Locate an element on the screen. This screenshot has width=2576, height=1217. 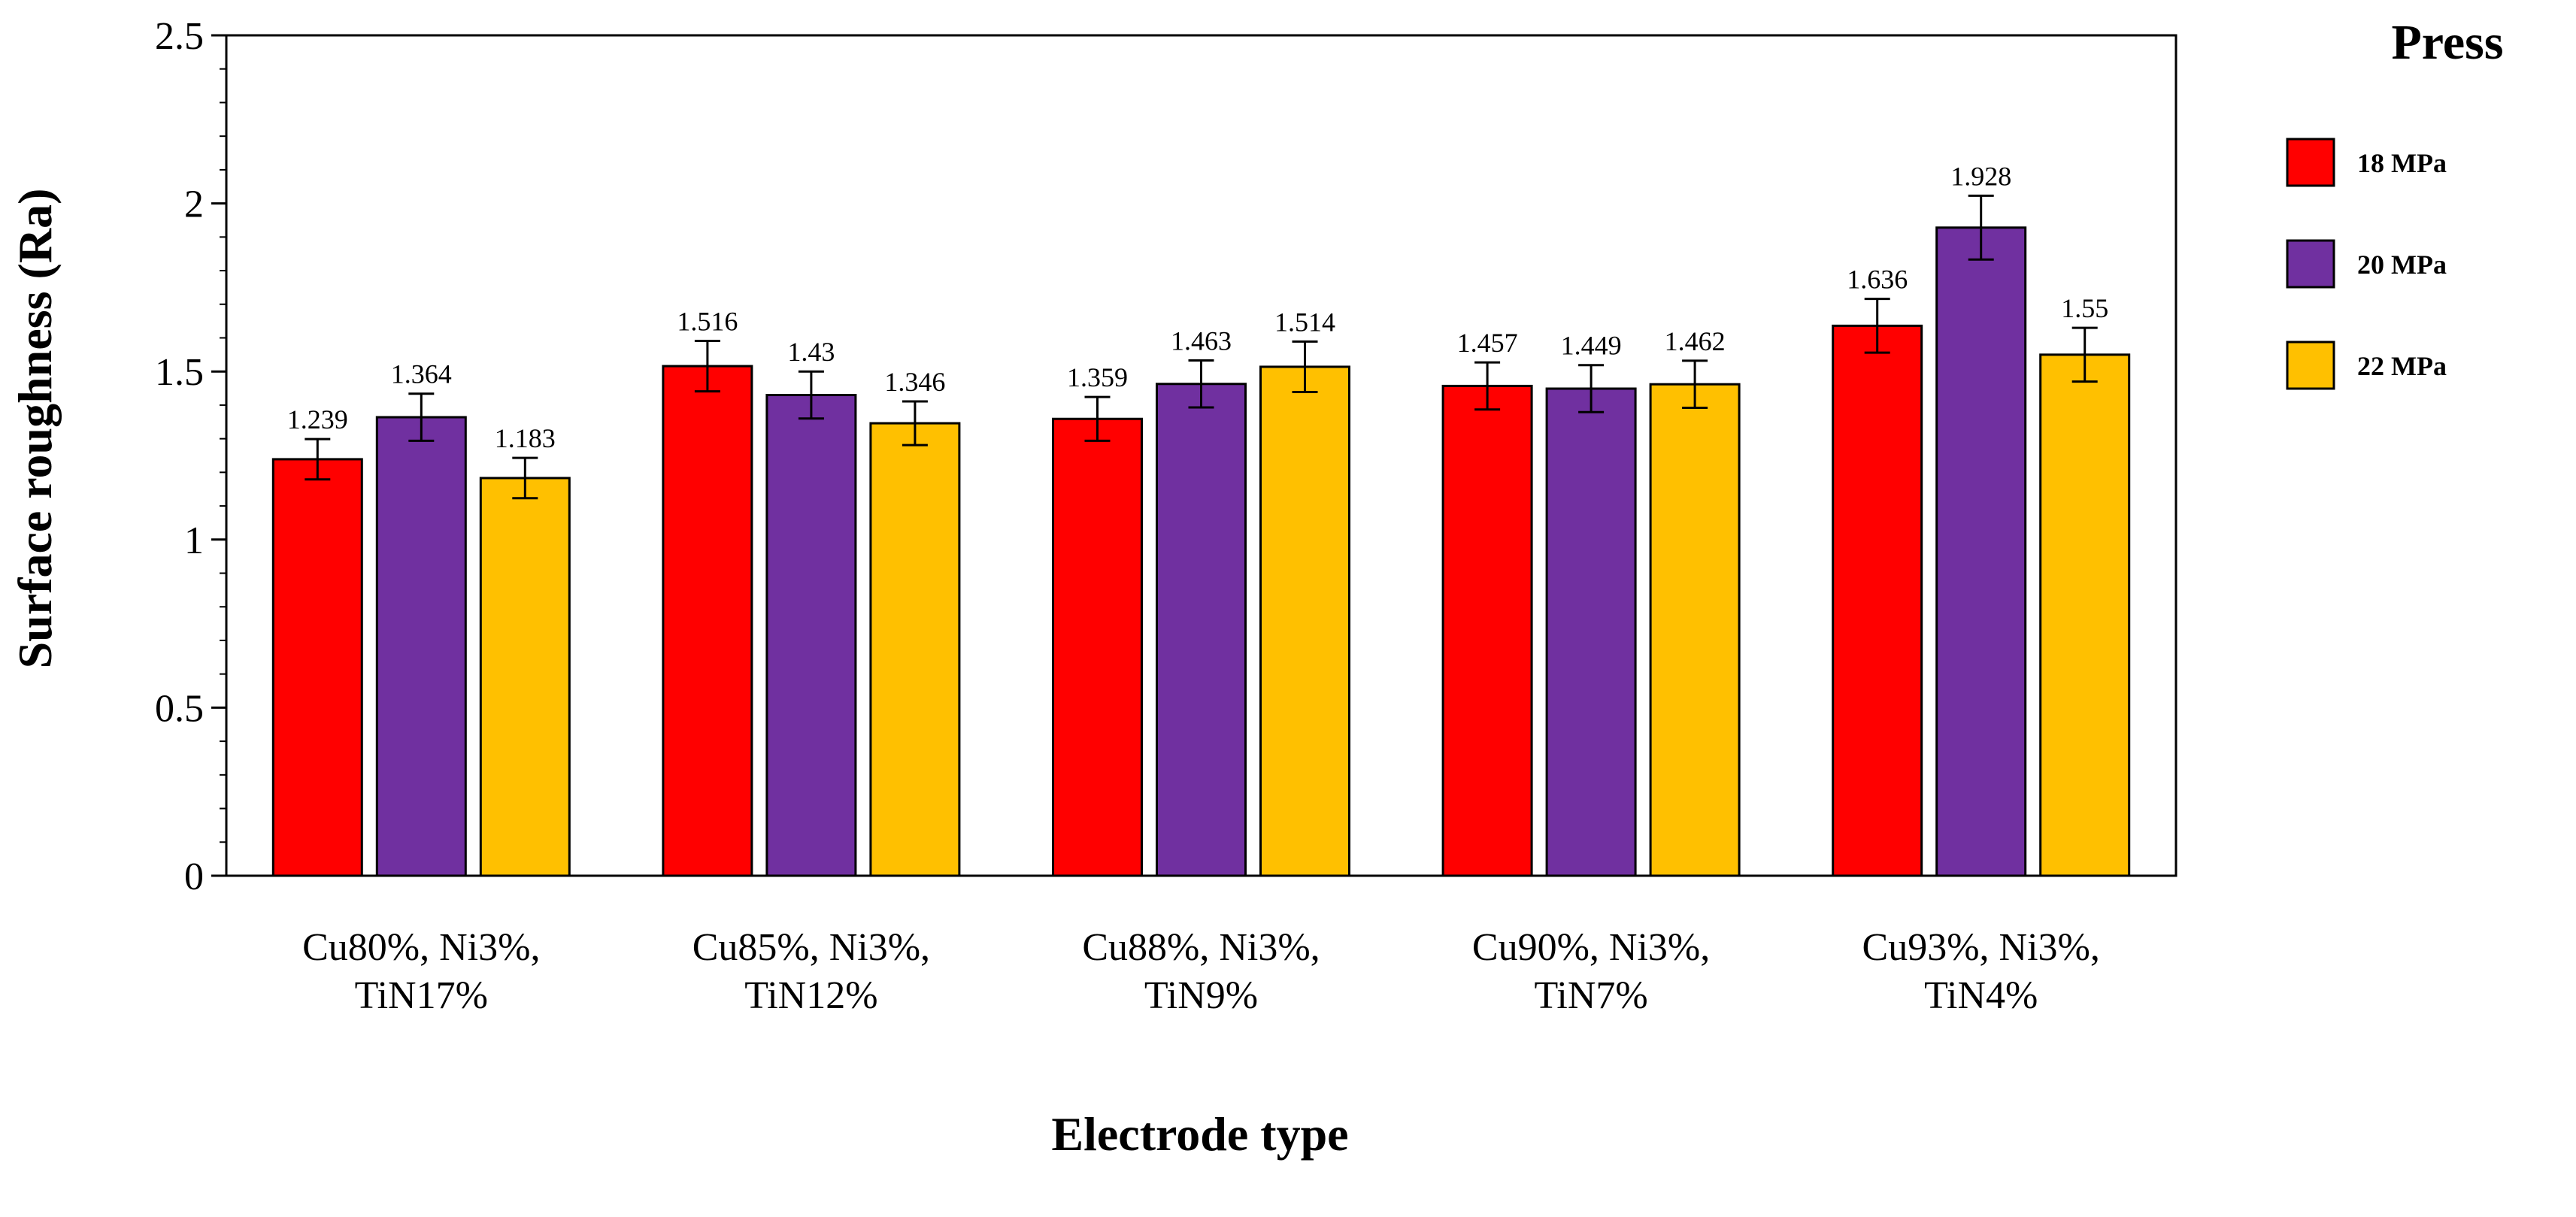
y-tick-label: 1 is located at coordinates (194, 540).